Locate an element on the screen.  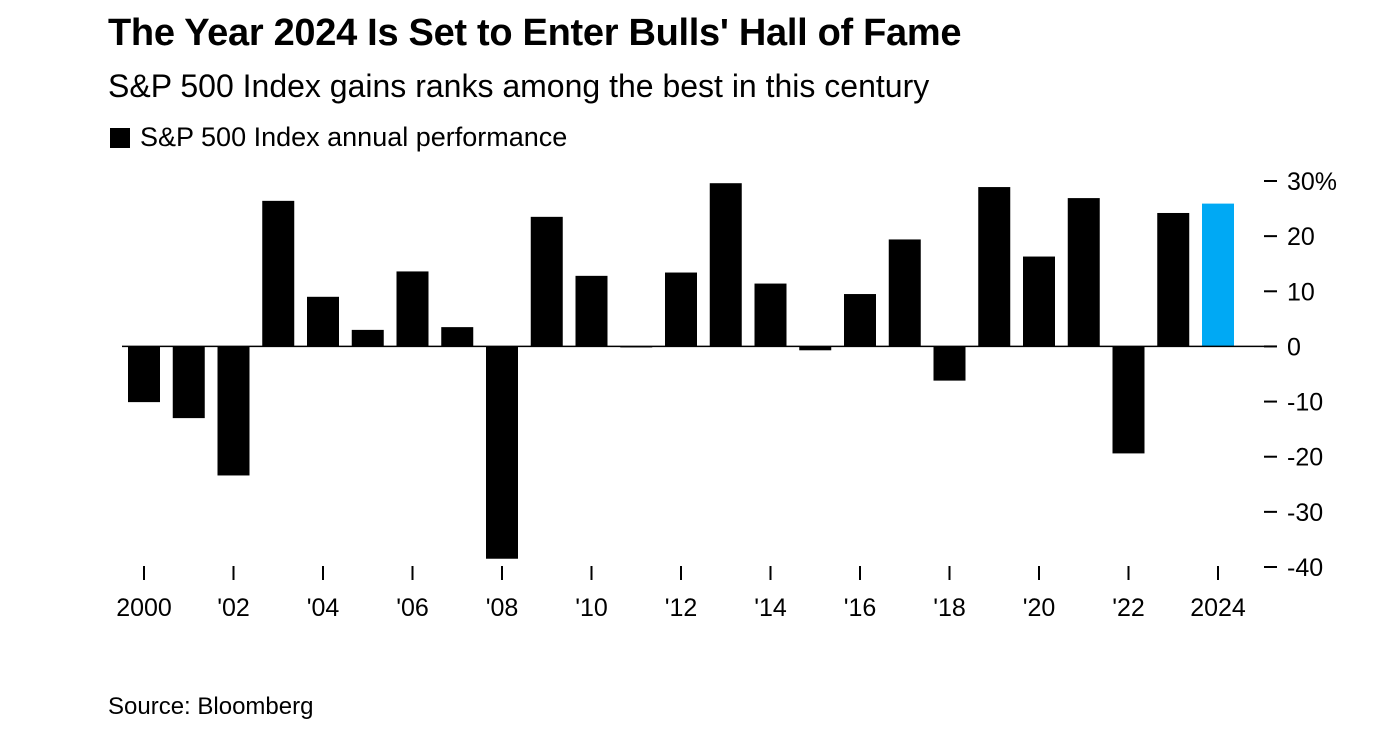
bar-2012 is located at coordinates (681, 309).